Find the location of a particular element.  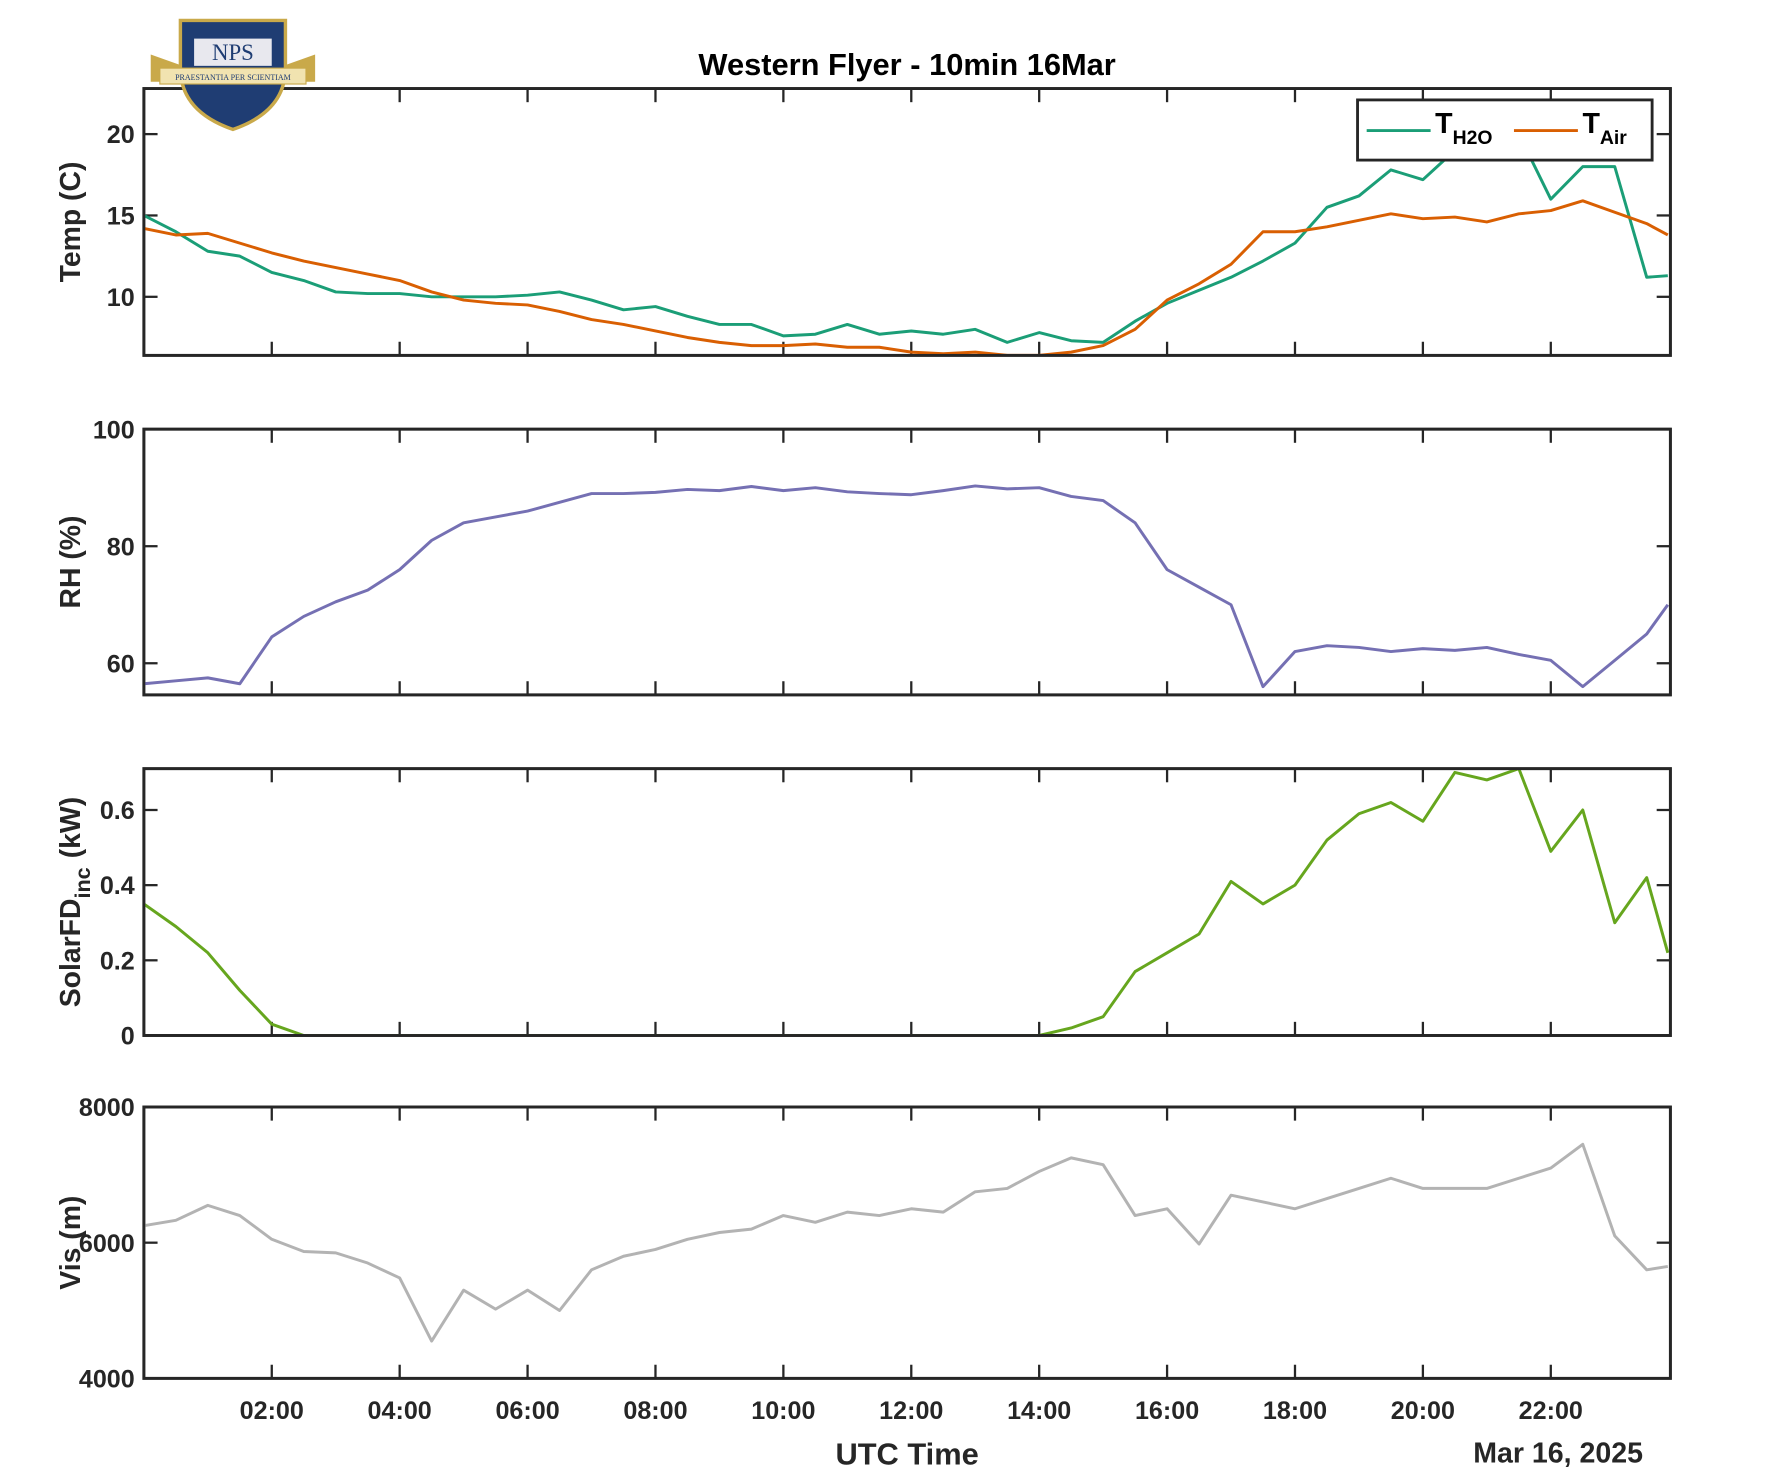

y-tick-label: 100 is located at coordinates (114, 430).